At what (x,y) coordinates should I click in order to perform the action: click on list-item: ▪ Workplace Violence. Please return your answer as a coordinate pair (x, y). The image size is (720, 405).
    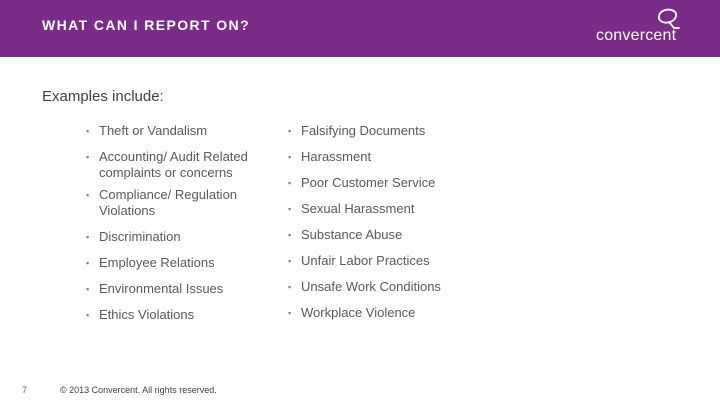
    Looking at the image, I should click on (352, 312).